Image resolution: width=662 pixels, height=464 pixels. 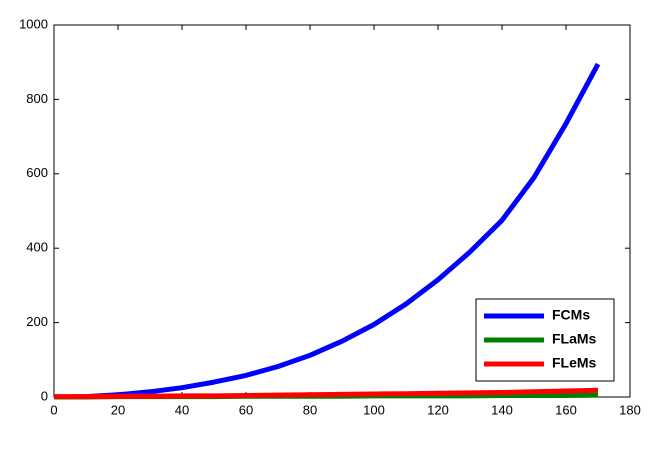 I want to click on legend: FCMs FLaMs FLeMs, so click(x=545, y=340).